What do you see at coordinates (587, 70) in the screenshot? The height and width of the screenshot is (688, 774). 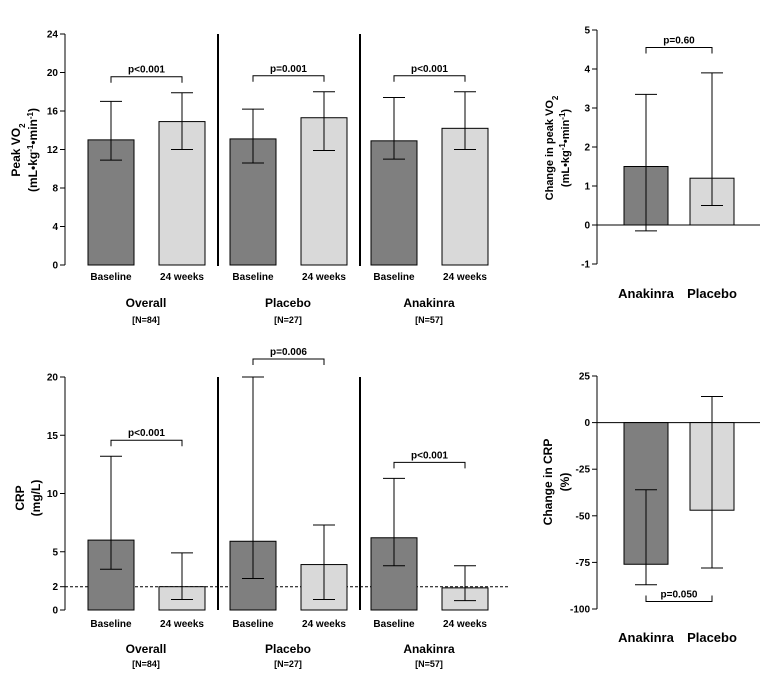 I see `change-vo2-y-tick-label: 4` at bounding box center [587, 70].